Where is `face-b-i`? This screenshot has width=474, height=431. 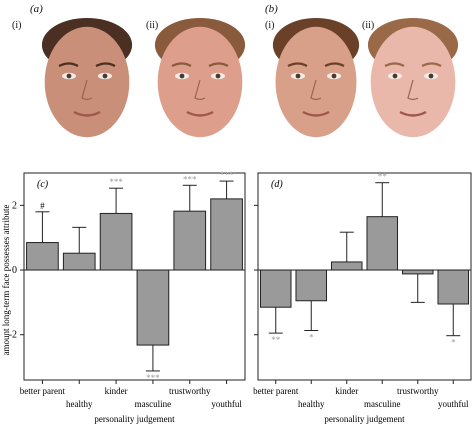 face-b-i is located at coordinates (316, 78).